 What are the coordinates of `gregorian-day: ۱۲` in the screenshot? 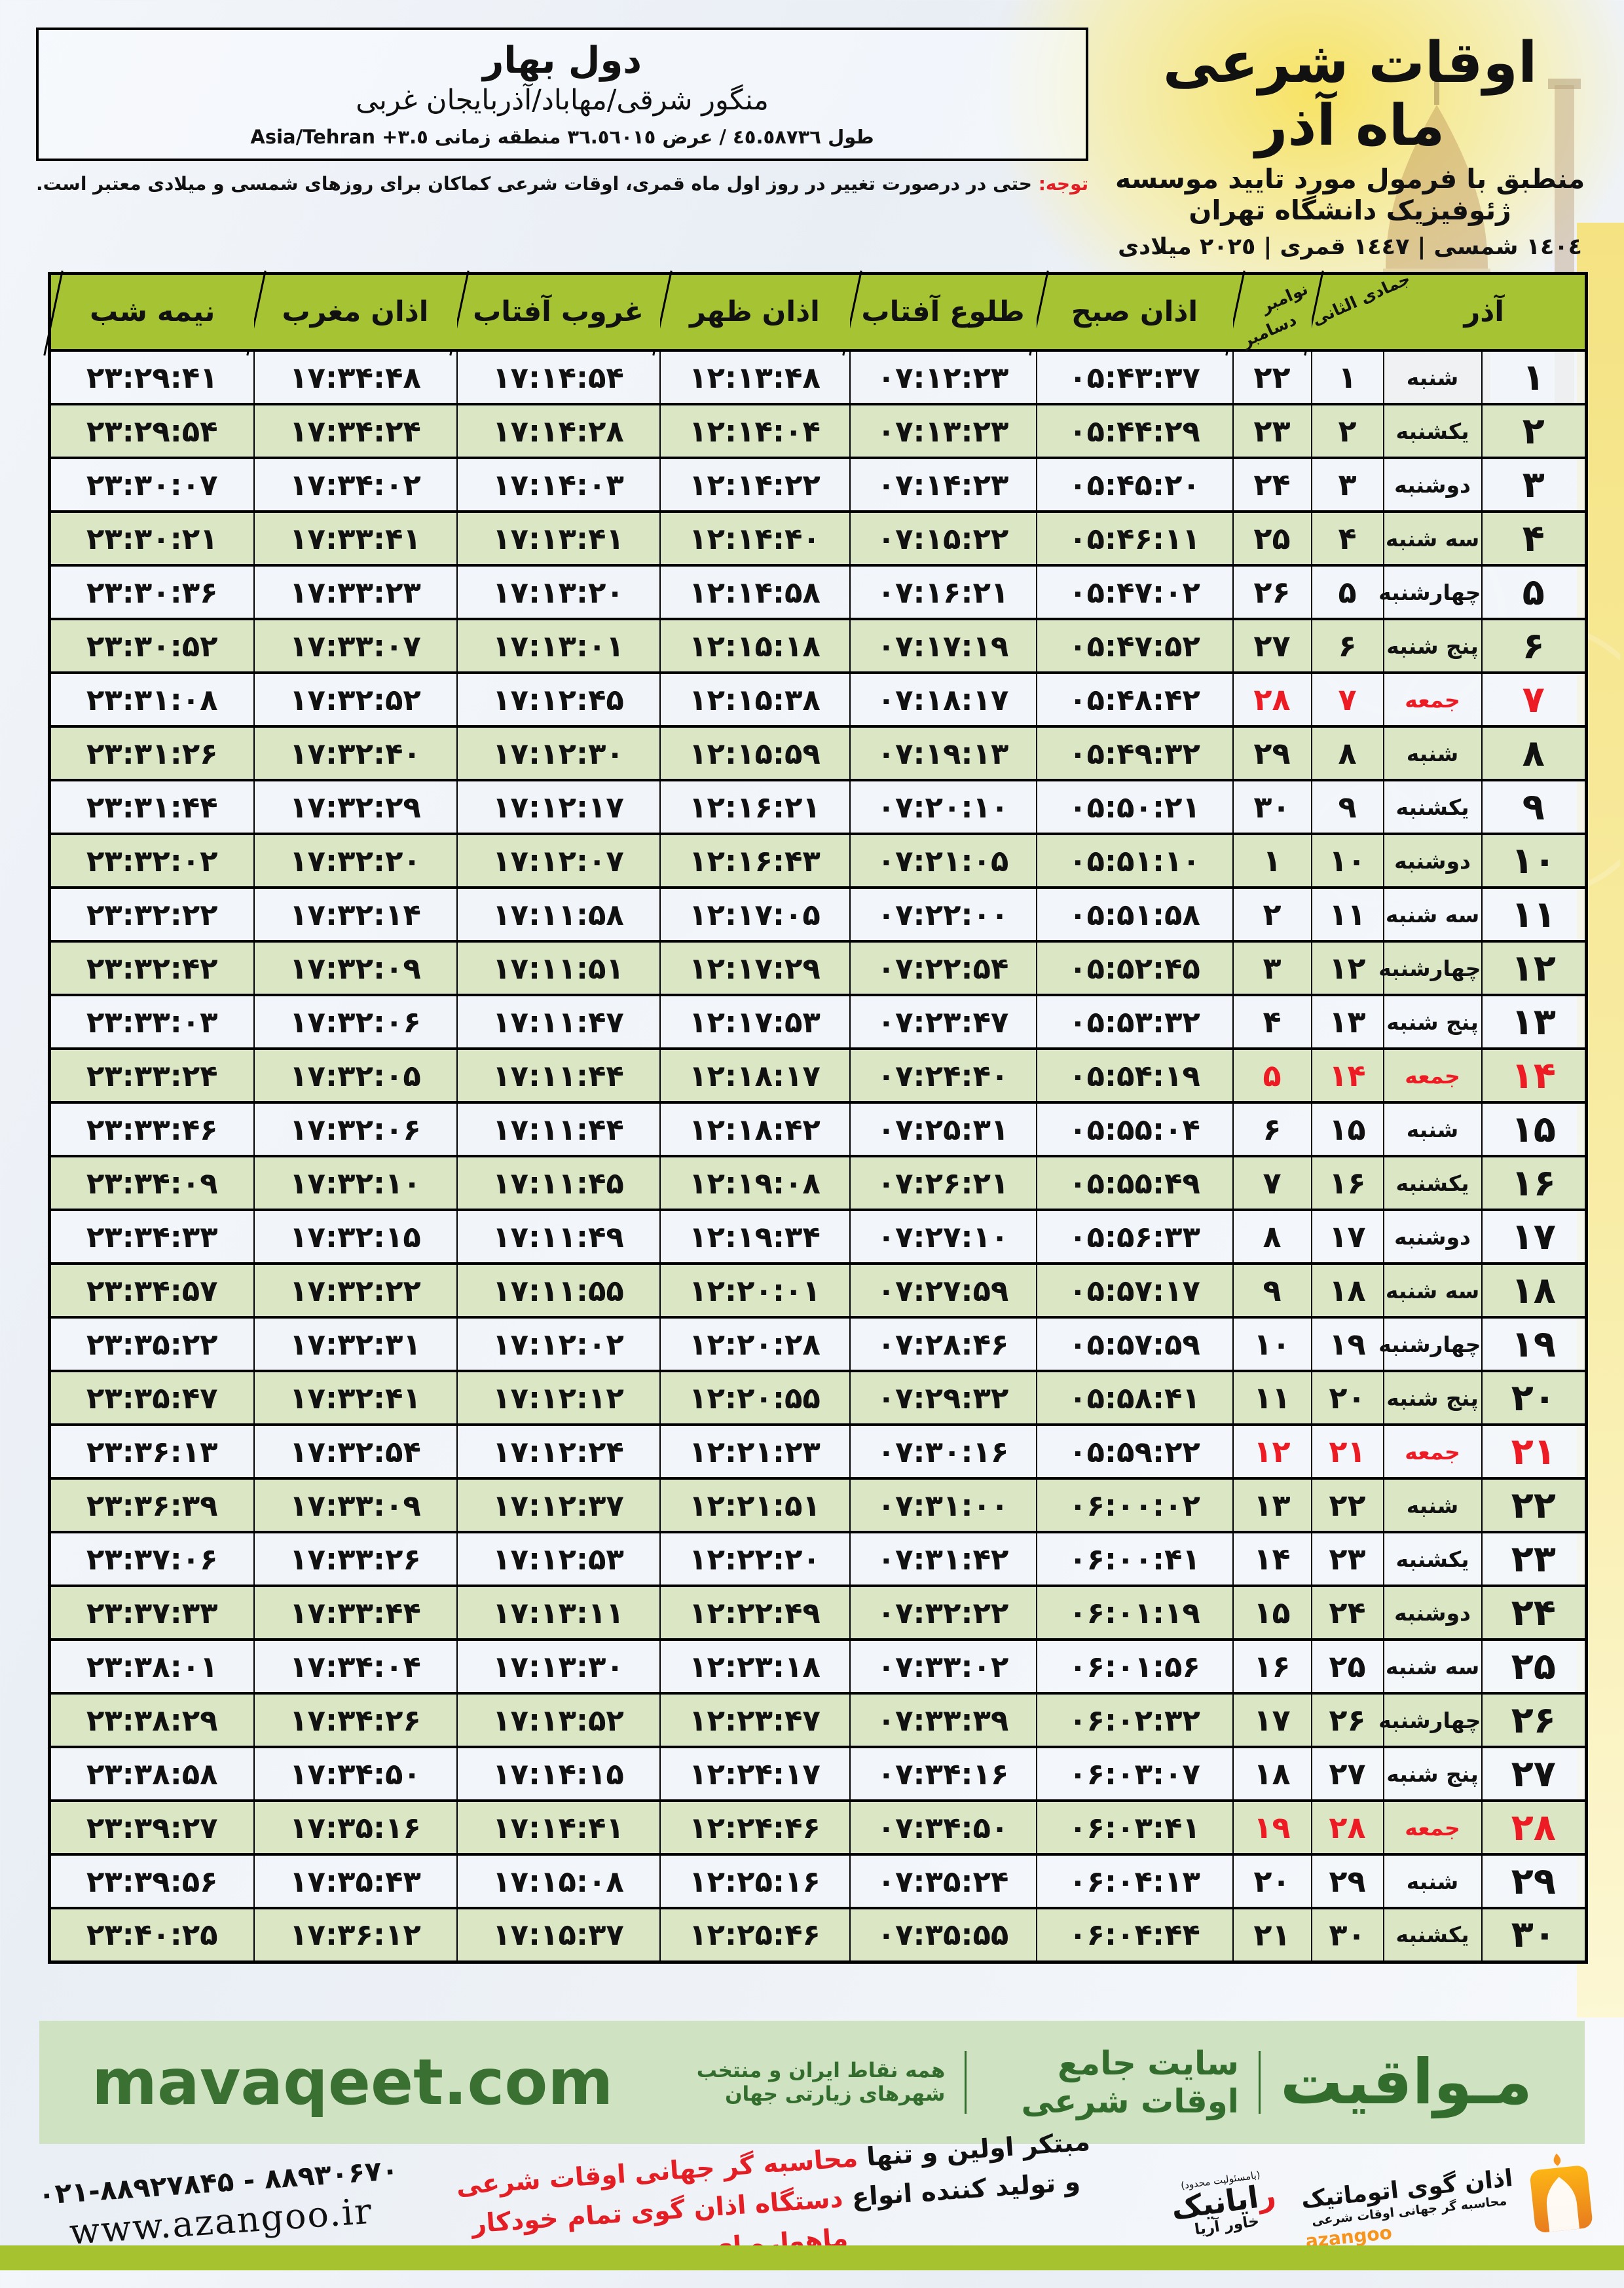 It's located at (1272, 1451).